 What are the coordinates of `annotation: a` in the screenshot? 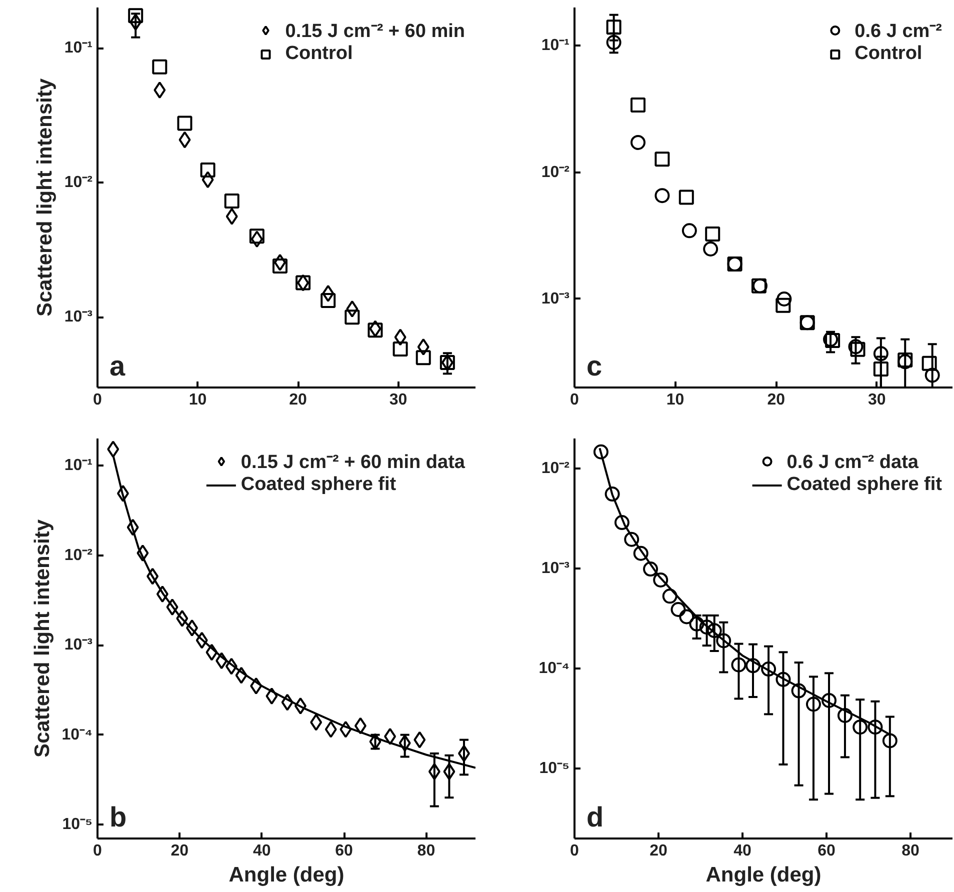 It's located at (118, 366).